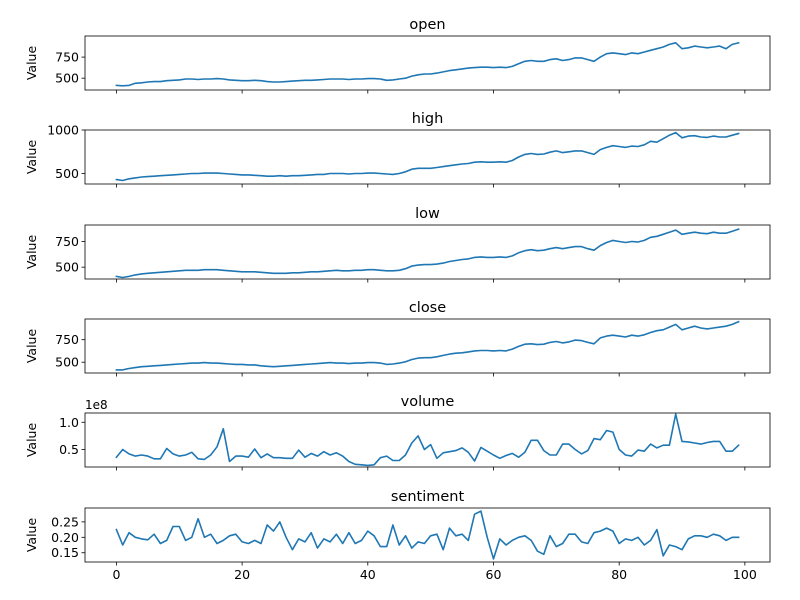 This screenshot has width=800, height=600. I want to click on subplot-title-sentiment: sentiment, so click(428, 497).